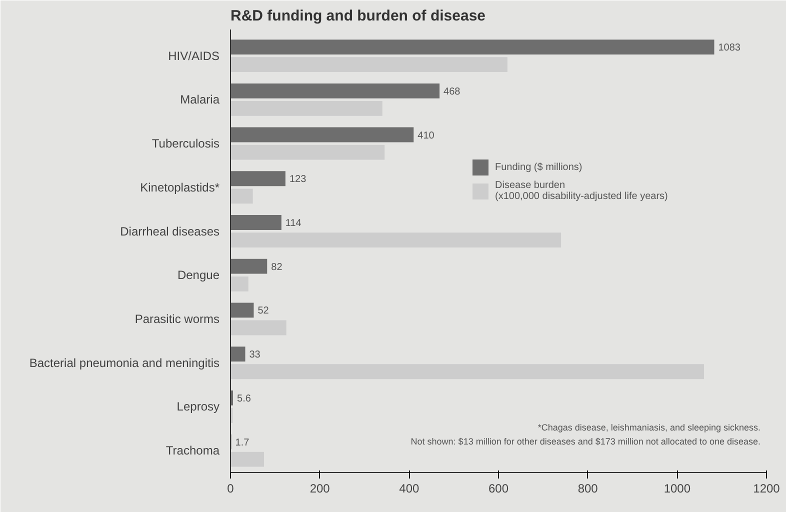 This screenshot has width=786, height=512. Describe the element at coordinates (255, 355) in the screenshot. I see `data-label: 33` at that location.